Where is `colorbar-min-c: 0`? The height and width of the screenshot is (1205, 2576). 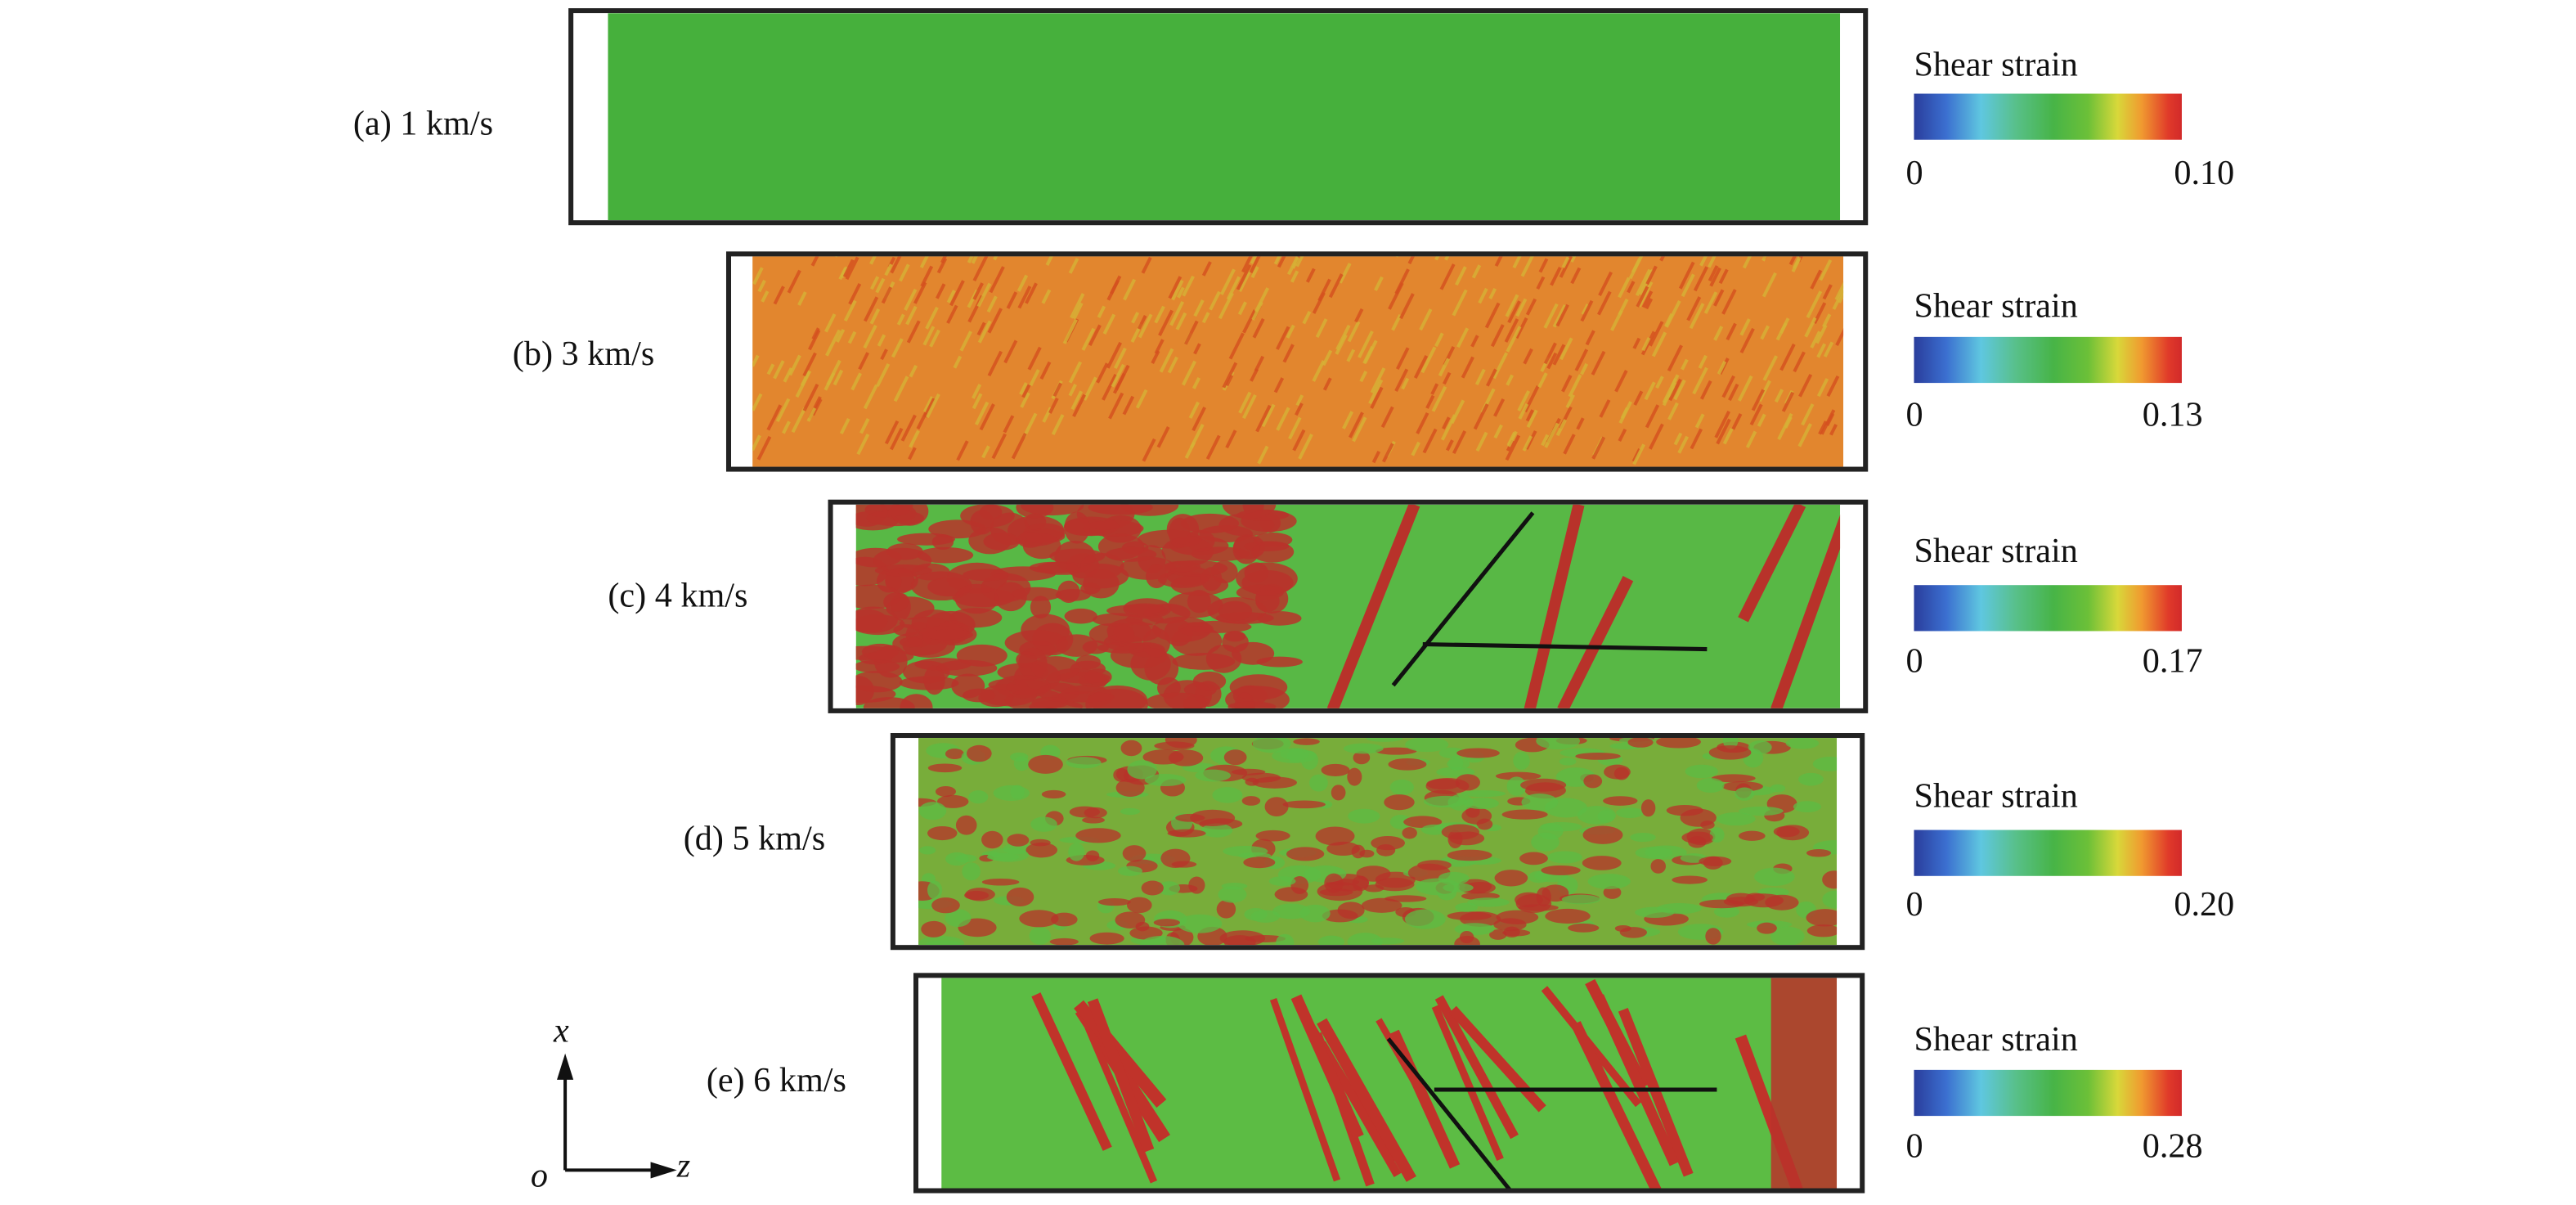 colorbar-min-c: 0 is located at coordinates (1914, 661).